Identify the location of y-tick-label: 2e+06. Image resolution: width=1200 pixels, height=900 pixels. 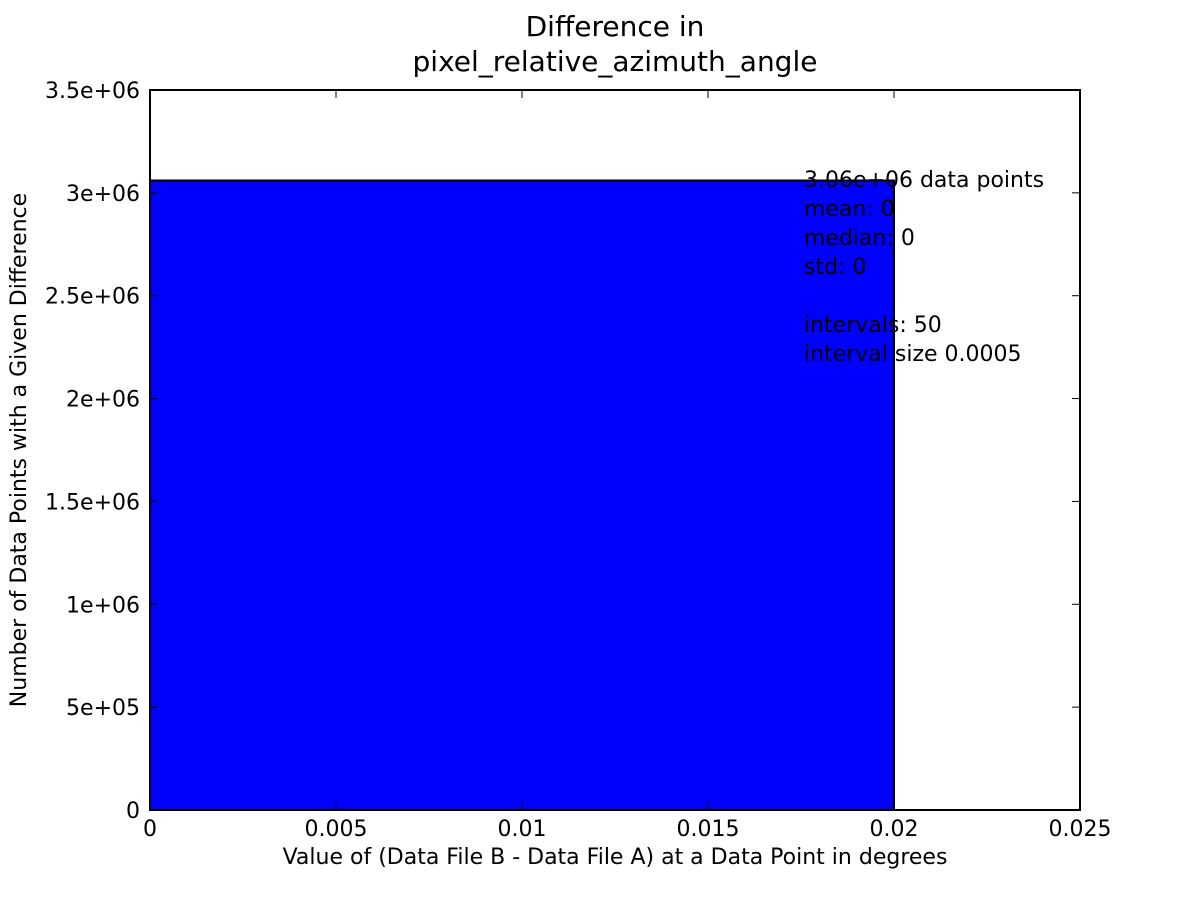
(103, 400).